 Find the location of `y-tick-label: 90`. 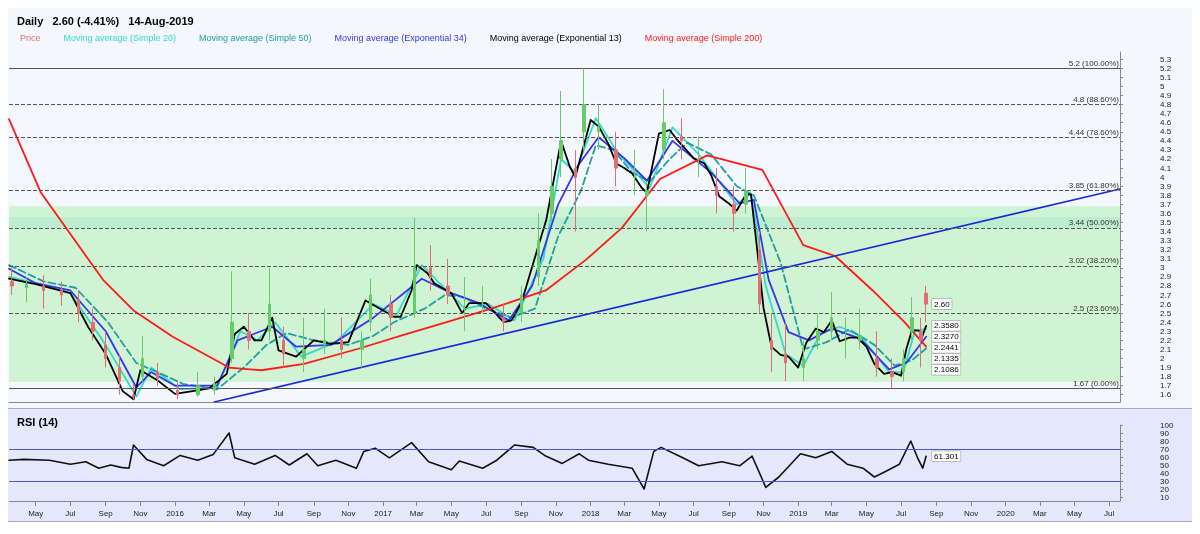

y-tick-label: 90 is located at coordinates (1165, 433).